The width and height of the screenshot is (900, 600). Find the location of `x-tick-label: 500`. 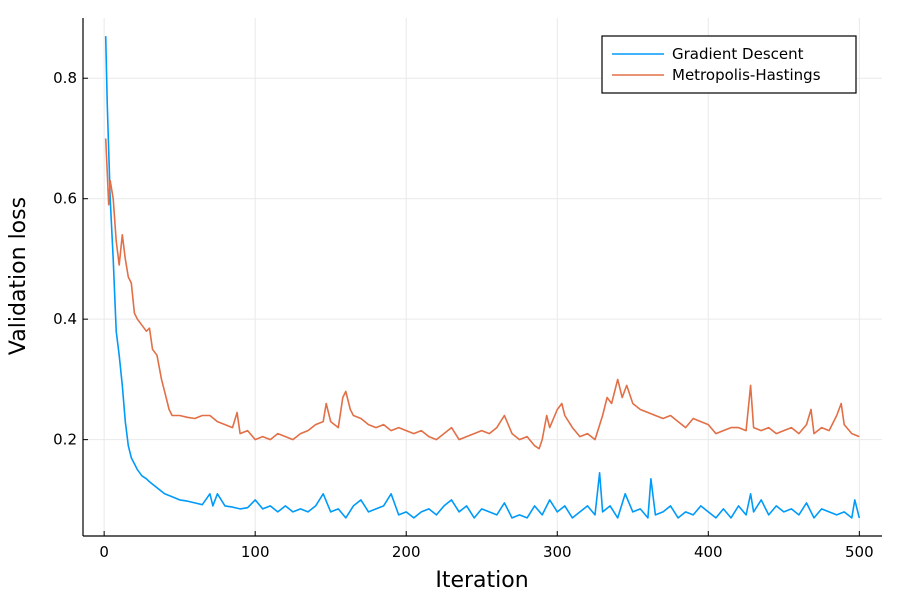

x-tick-label: 500 is located at coordinates (859, 552).